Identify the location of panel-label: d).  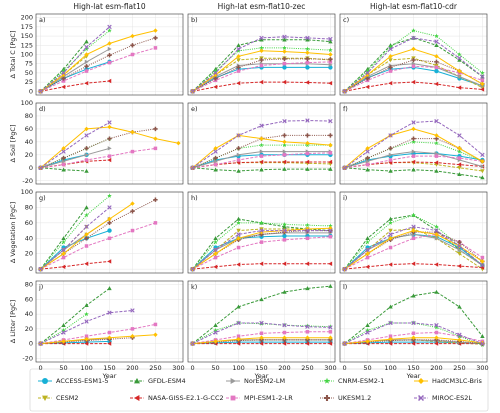
(42, 109).